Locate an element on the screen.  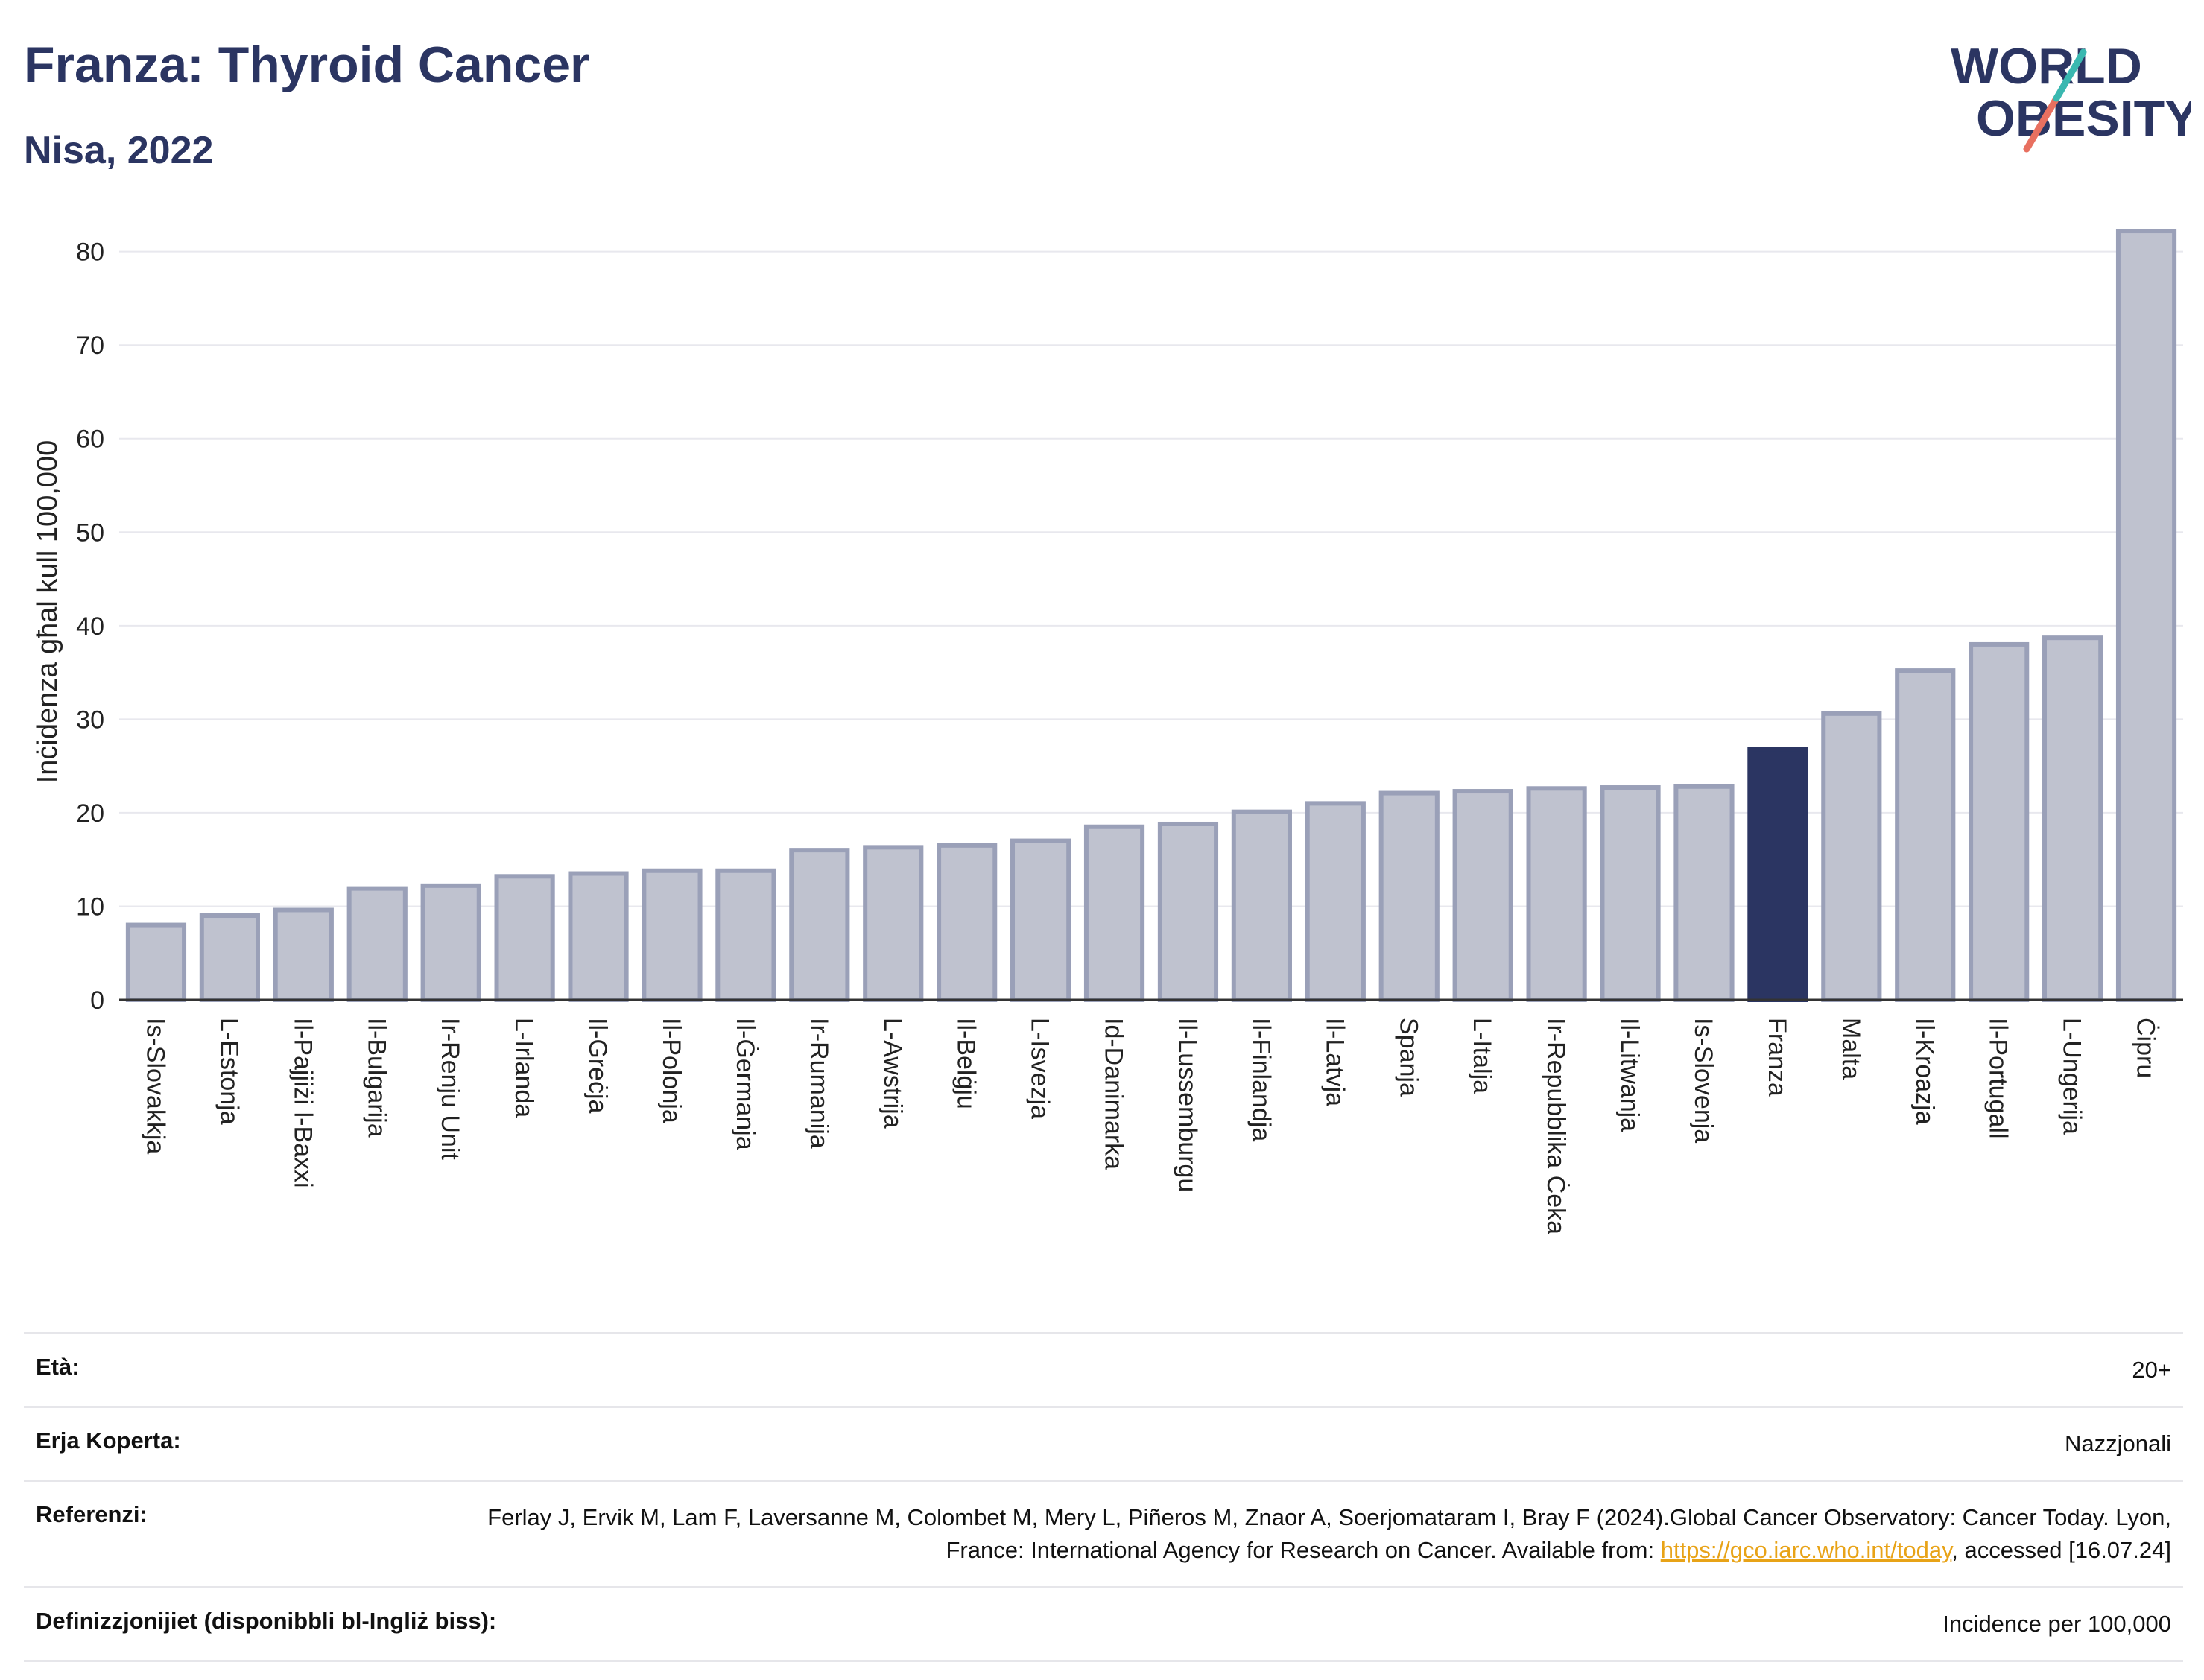
age-label: Età: is located at coordinates (58, 1367).